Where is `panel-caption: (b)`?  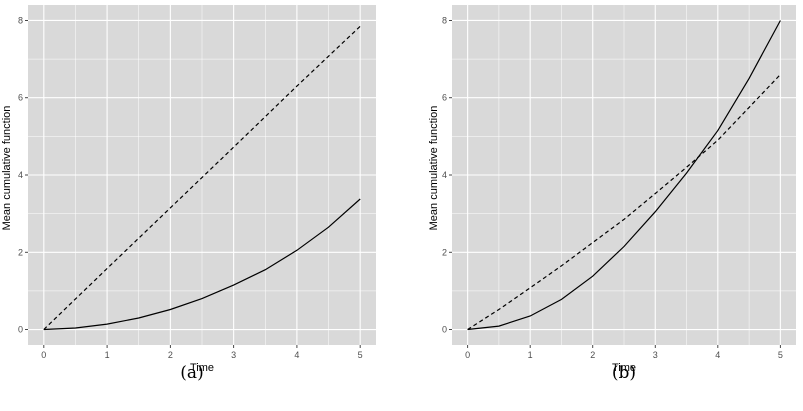 panel-caption: (b) is located at coordinates (624, 373).